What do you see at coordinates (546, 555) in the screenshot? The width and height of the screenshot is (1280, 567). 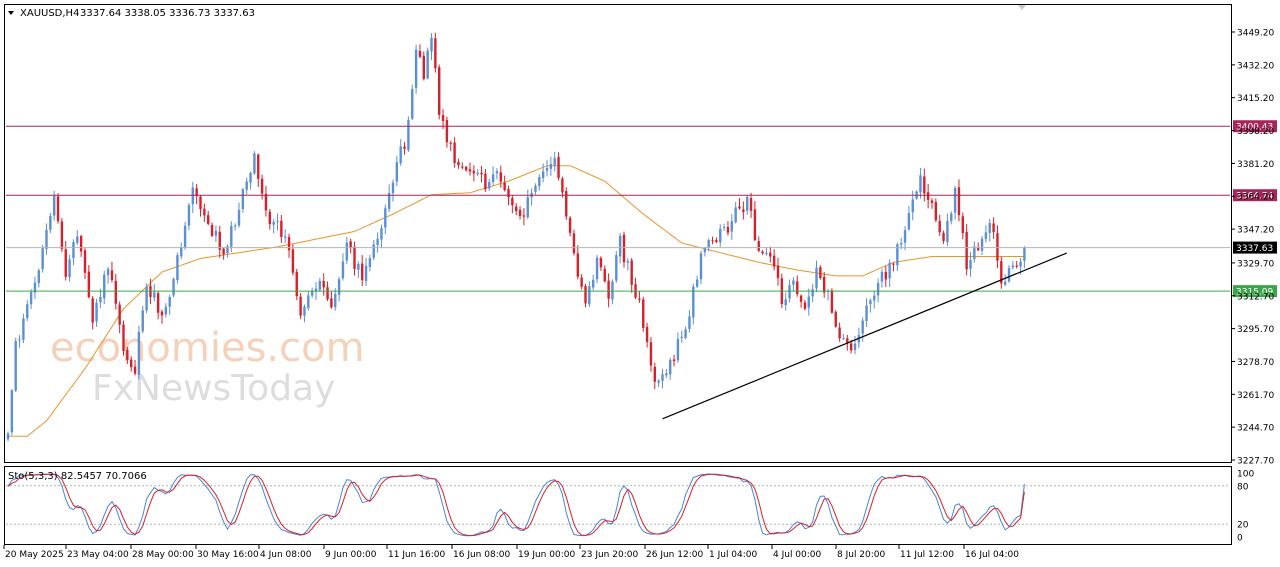 I see `time-tick-label: 19 Jun 00:00` at bounding box center [546, 555].